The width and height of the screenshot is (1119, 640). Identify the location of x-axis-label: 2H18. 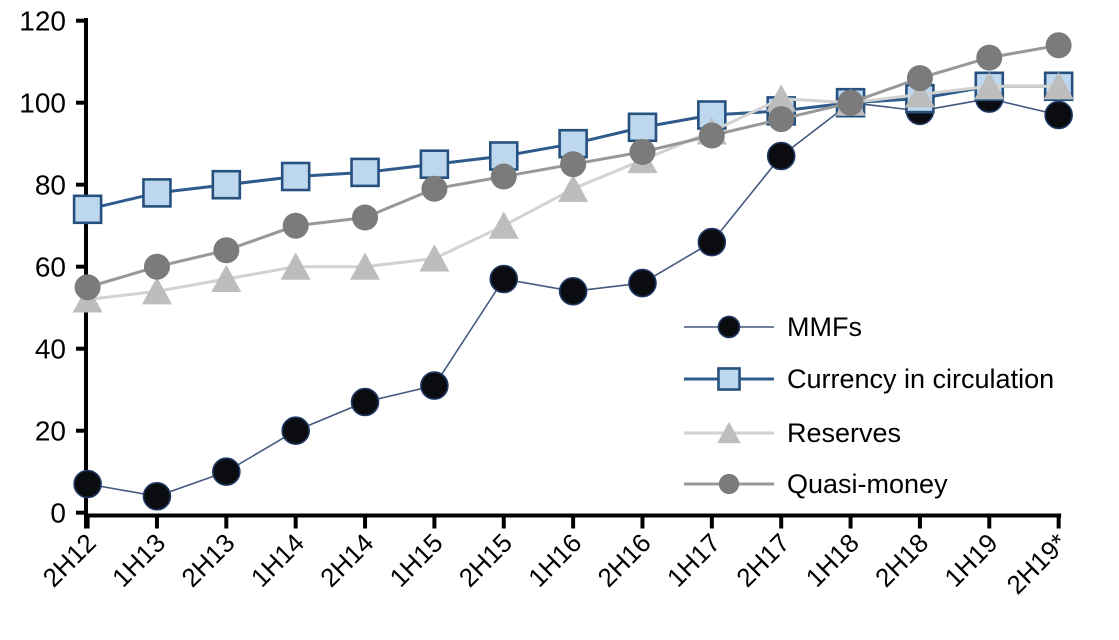
(901, 560).